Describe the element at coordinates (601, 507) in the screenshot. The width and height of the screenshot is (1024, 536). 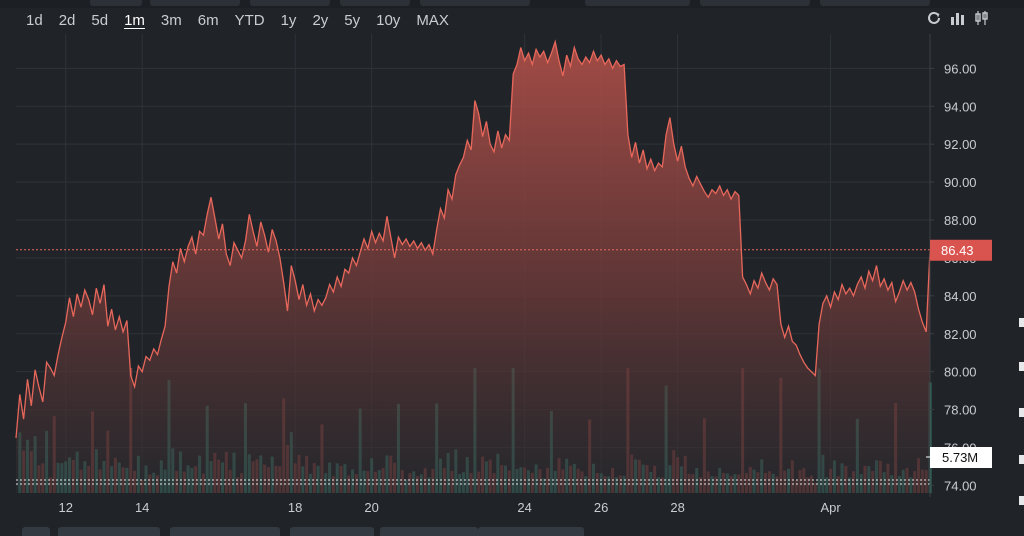
I see `x-tick-label: 26` at that location.